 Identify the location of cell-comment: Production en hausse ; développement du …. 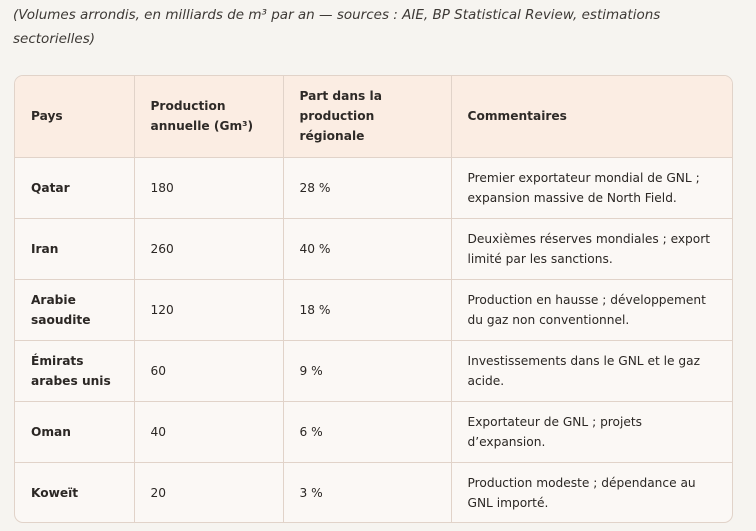
(591, 310).